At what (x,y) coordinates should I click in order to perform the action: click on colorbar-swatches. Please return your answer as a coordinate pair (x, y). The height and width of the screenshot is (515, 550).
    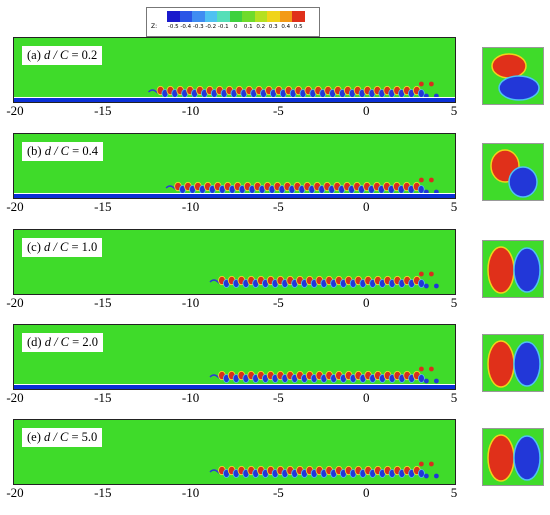
    Looking at the image, I should click on (236, 16).